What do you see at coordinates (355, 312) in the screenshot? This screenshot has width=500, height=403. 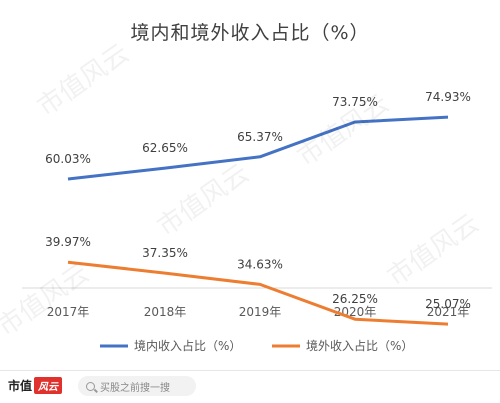 I see `x-tick-label: 2020年` at bounding box center [355, 312].